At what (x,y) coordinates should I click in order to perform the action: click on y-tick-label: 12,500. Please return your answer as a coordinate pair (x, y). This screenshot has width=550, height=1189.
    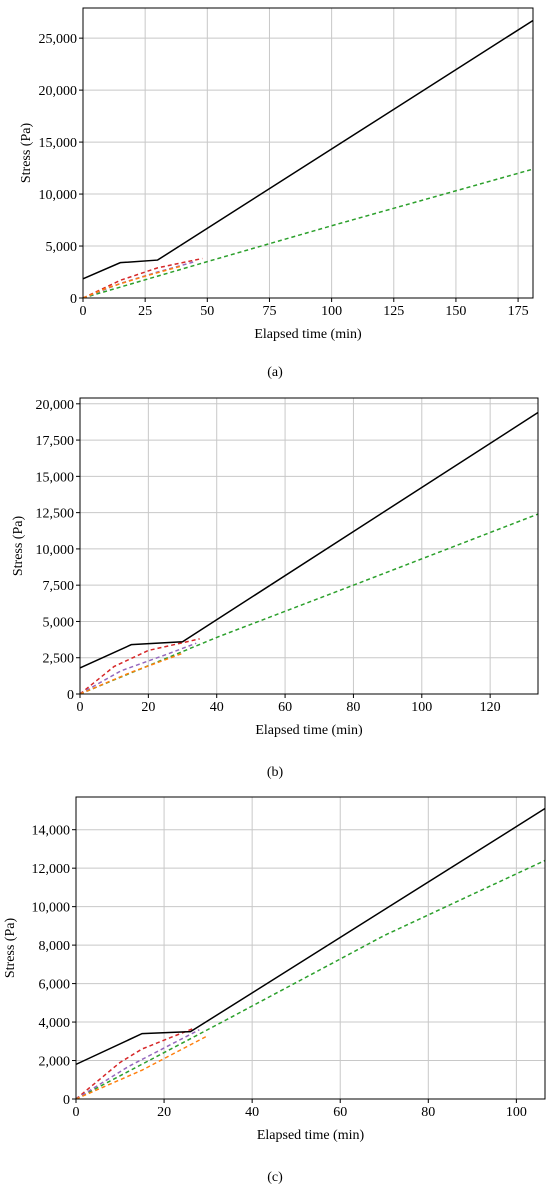
    Looking at the image, I should click on (55, 514).